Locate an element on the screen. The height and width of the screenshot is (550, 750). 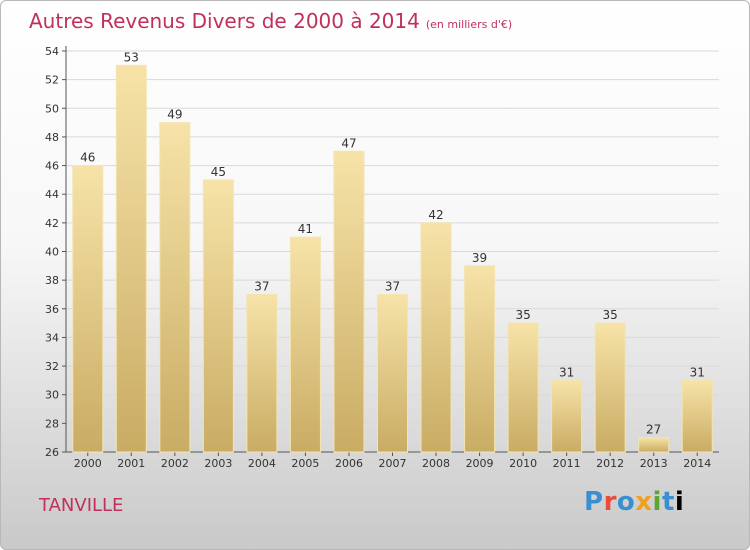
y-tick-label: 36 is located at coordinates (52, 309).